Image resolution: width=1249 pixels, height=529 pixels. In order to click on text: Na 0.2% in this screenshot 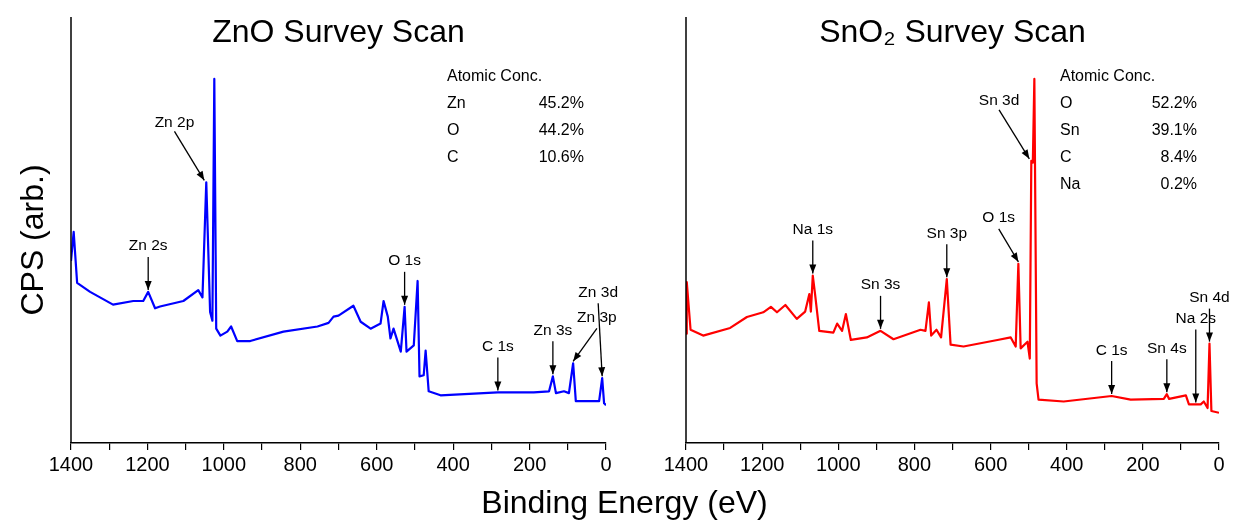, I will do `click(1128, 184)`.